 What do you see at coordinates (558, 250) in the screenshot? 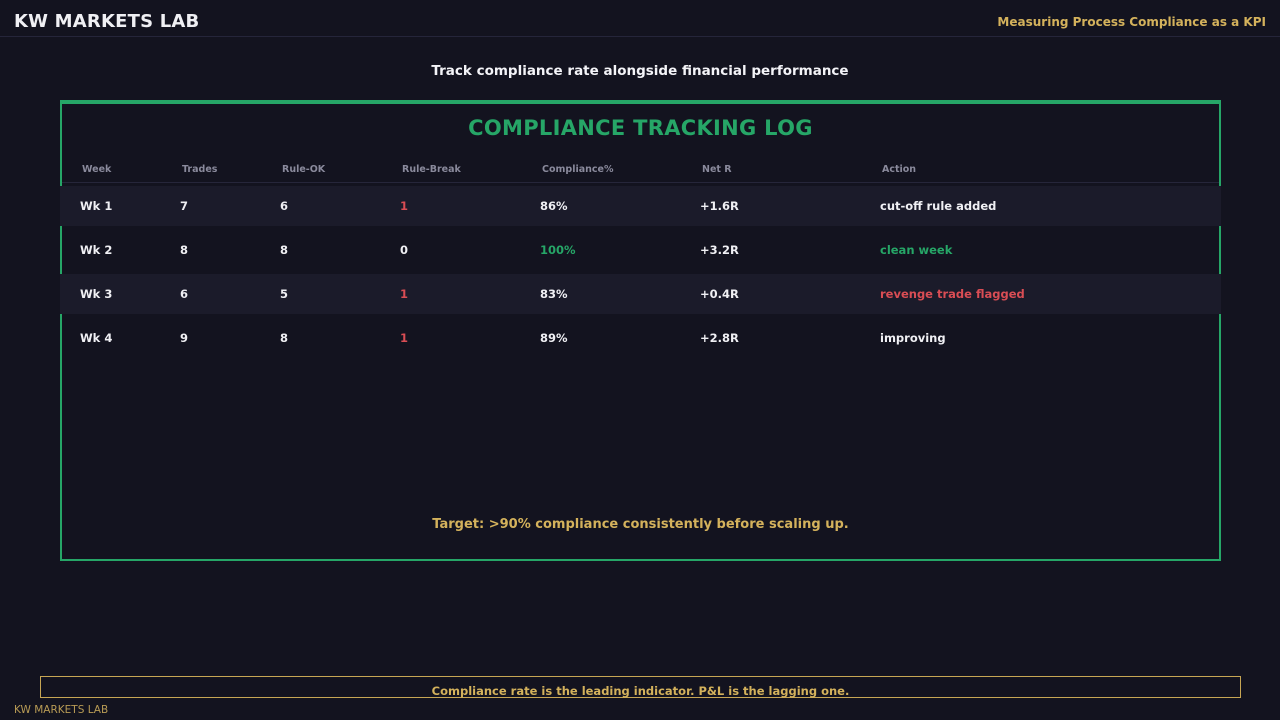
I see `compliance-cell: 100%` at bounding box center [558, 250].